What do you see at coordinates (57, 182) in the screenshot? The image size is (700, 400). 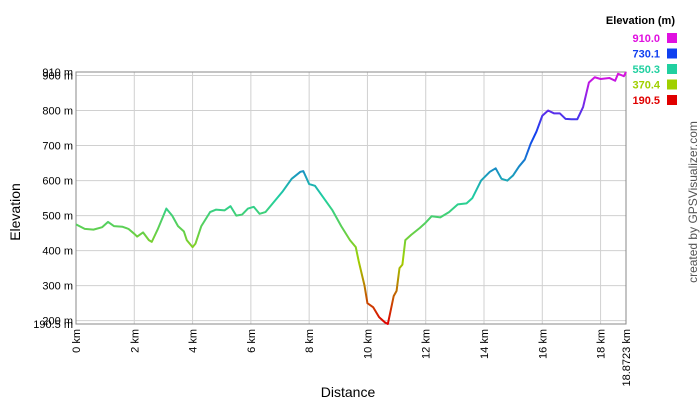 I see `y-tick-label: 600 m` at bounding box center [57, 182].